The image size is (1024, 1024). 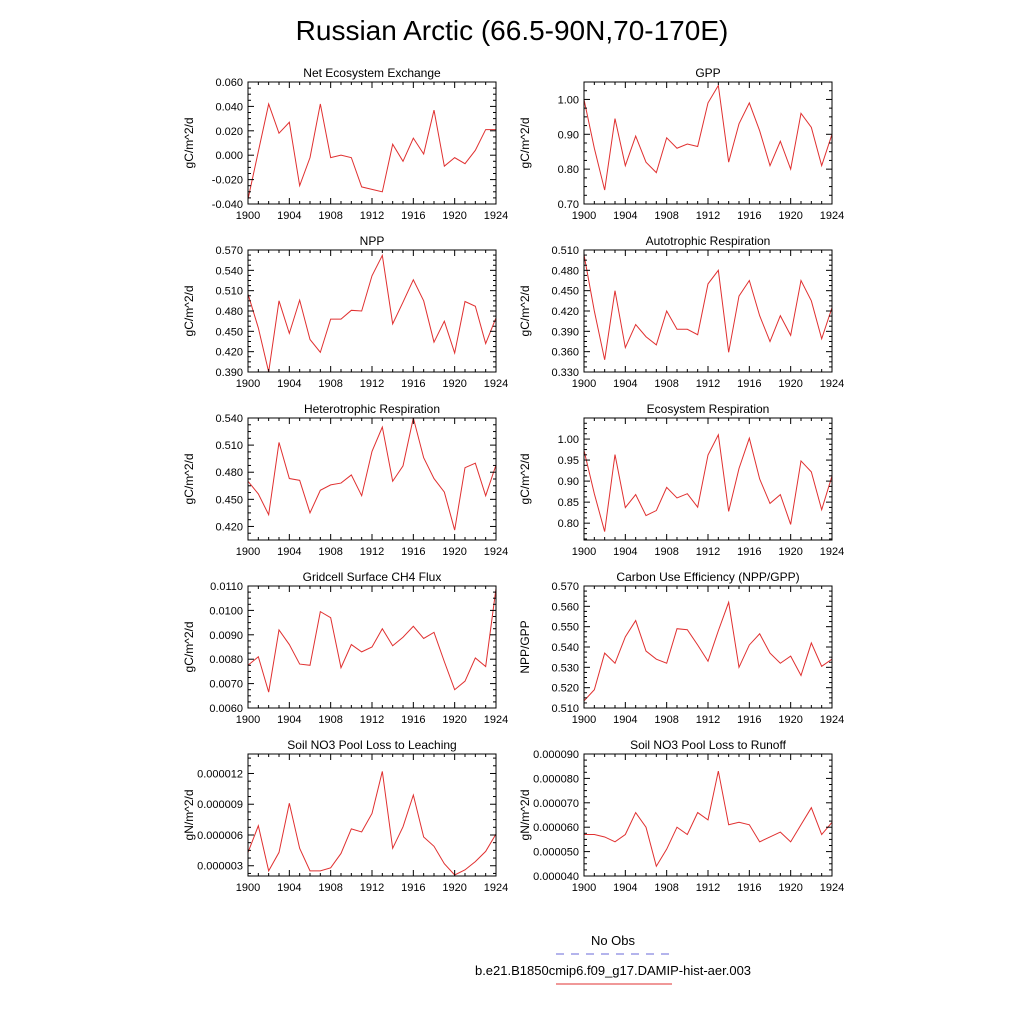 I want to click on y-tick-label: 0.90, so click(x=568, y=482).